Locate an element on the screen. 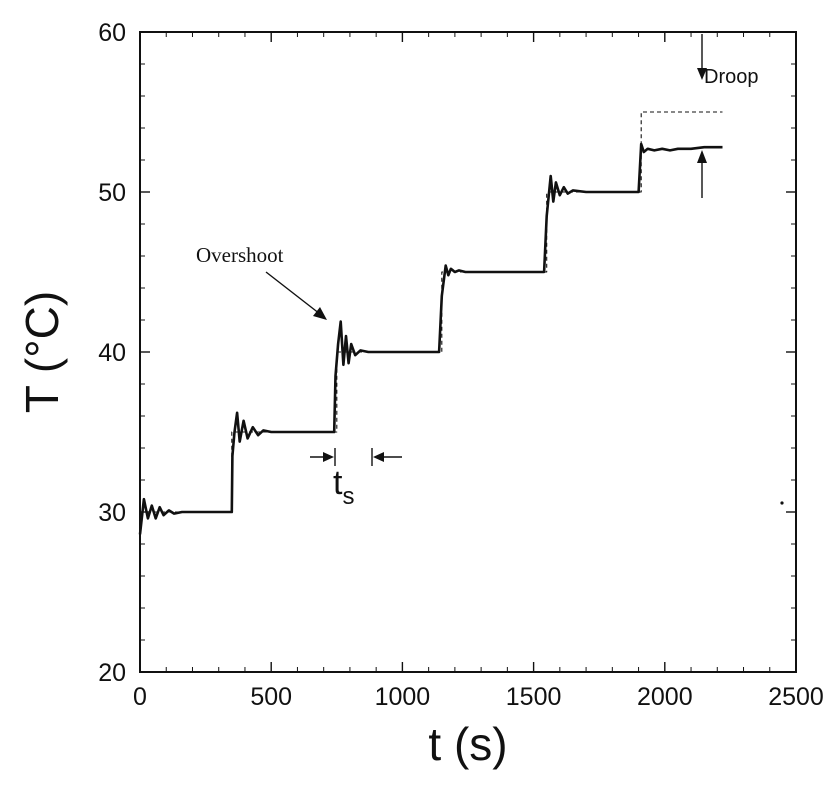 The height and width of the screenshot is (786, 834). y-tick-labels: 20 30 40 50 60 is located at coordinates (112, 353).